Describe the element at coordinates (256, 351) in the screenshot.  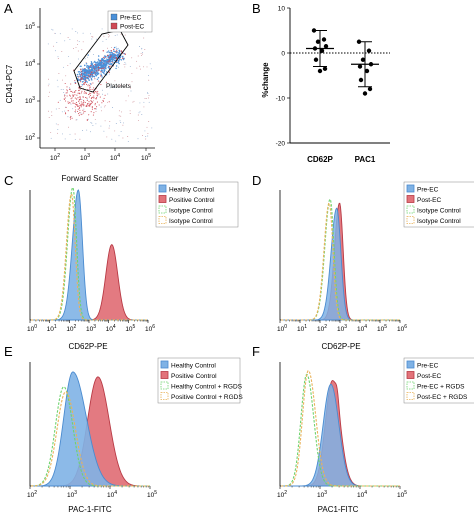
I see `panel-label-f: F` at that location.